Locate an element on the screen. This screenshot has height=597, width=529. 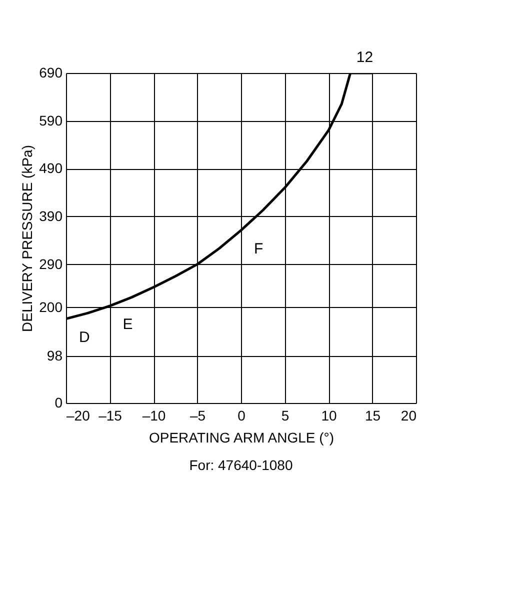
x-tick-label: 20 is located at coordinates (408, 416).